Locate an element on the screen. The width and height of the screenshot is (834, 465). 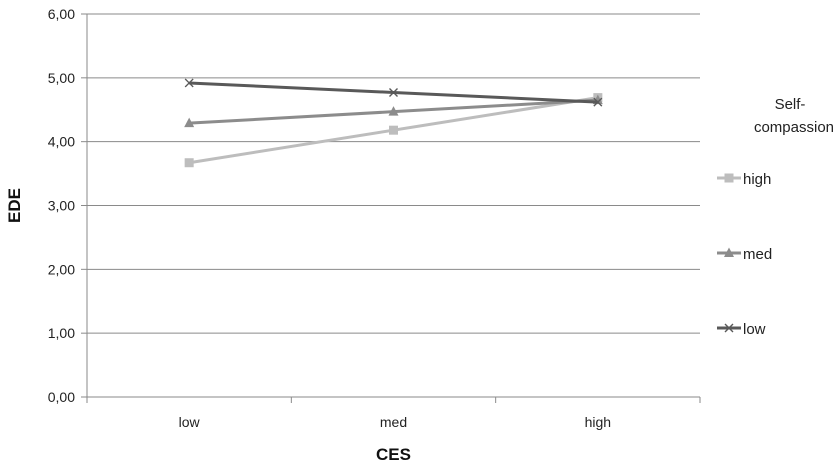
y-tick-label: 2,00 is located at coordinates (61, 269).